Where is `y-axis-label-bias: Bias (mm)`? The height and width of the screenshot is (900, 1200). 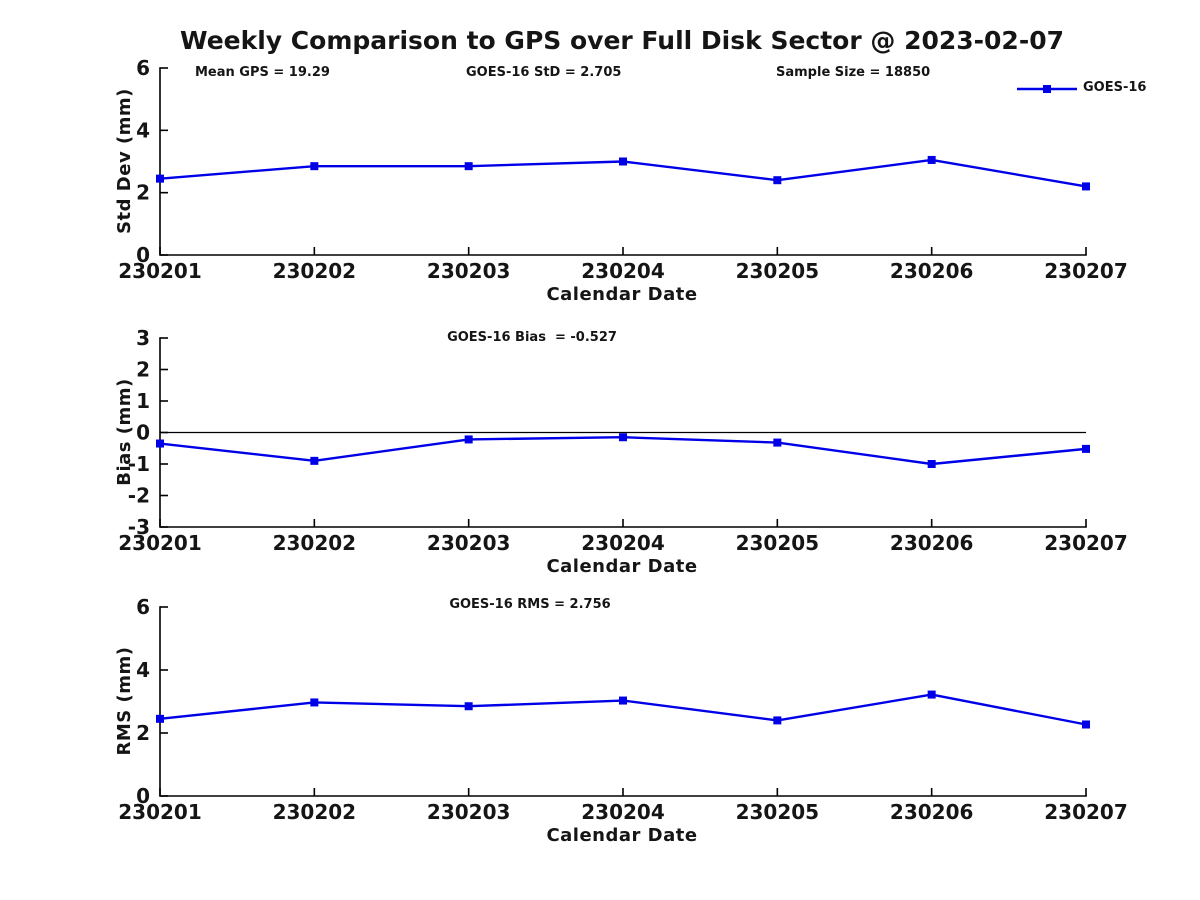
y-axis-label-bias: Bias (mm) is located at coordinates (124, 432).